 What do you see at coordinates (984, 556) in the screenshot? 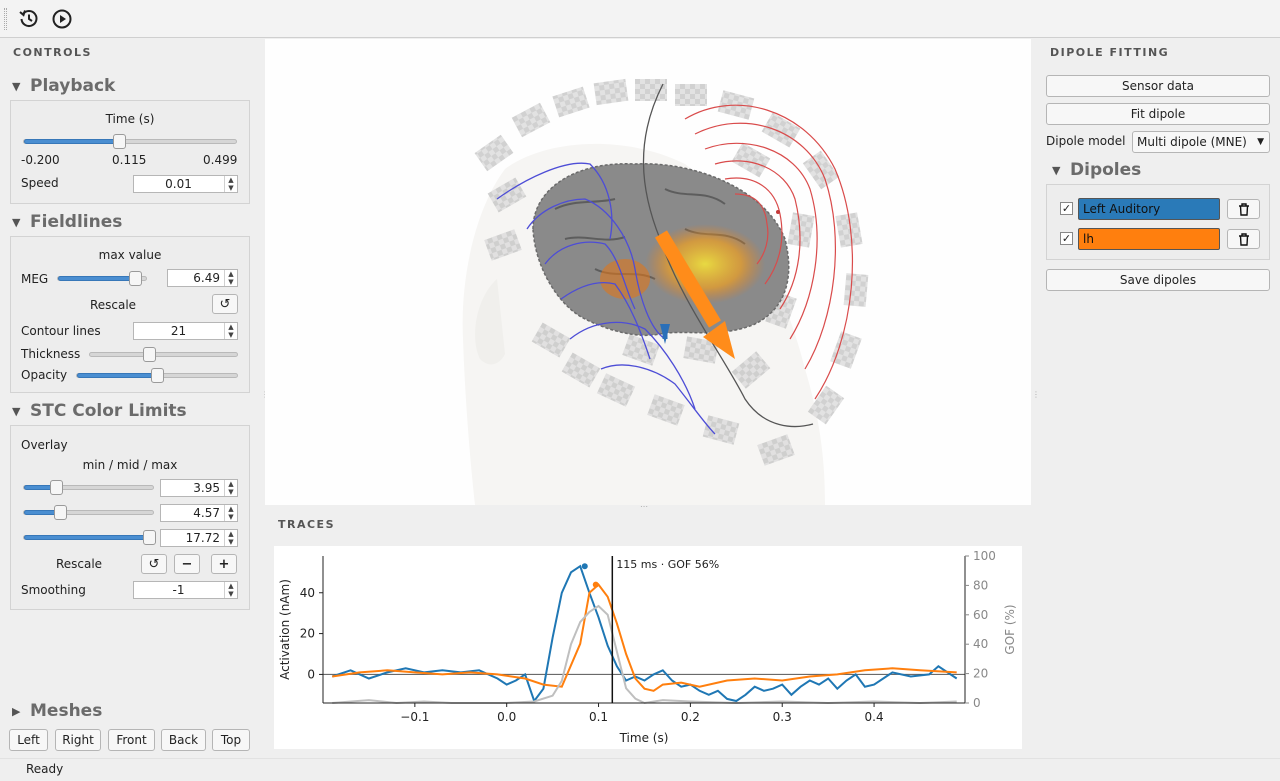
I see `y2-tick-label: 100` at bounding box center [984, 556].